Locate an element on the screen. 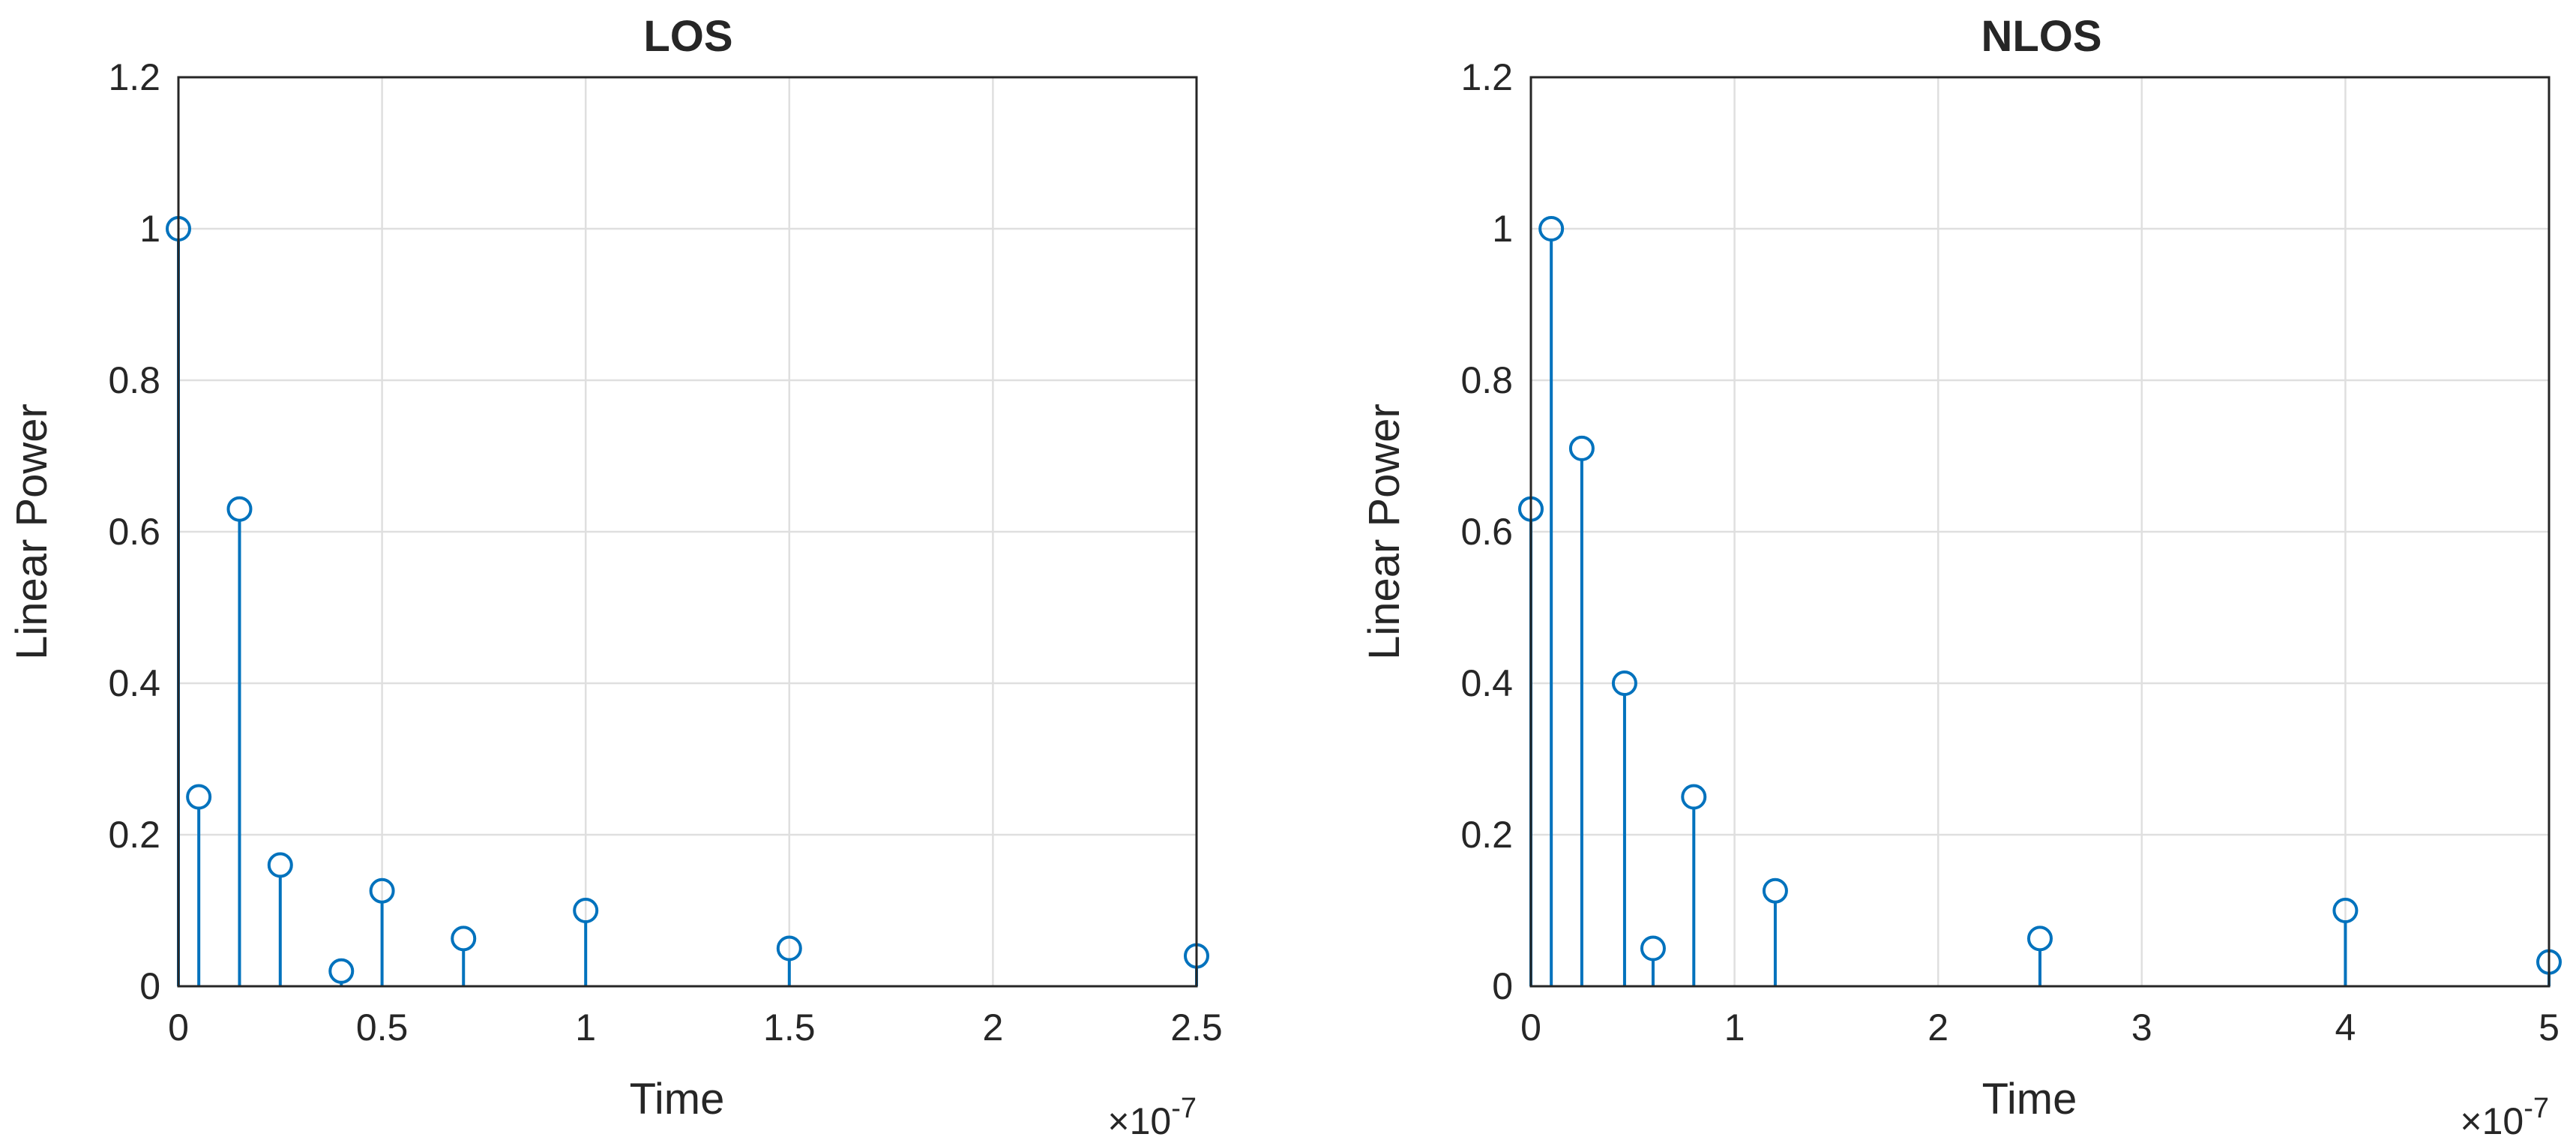 The width and height of the screenshot is (2576, 1140). nlos-y-tick-label: 1 is located at coordinates (1503, 229).